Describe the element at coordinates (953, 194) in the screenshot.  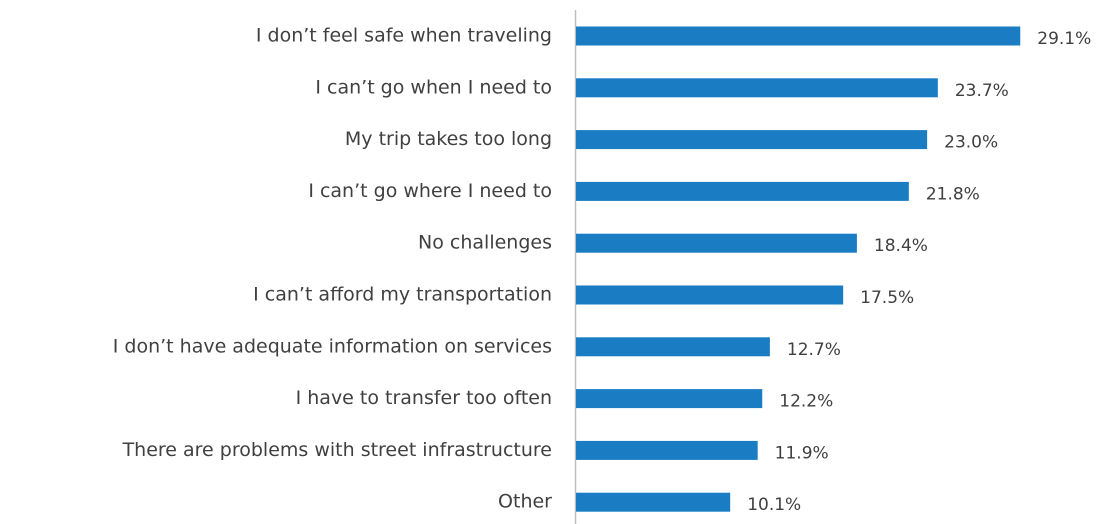
I see `value-label: 21.8%` at that location.